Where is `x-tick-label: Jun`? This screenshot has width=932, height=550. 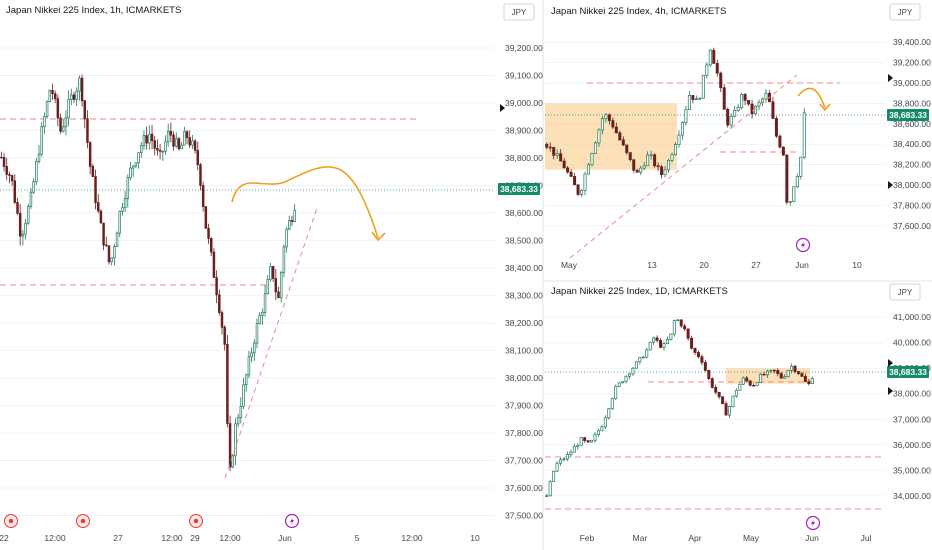 x-tick-label: Jun is located at coordinates (285, 538).